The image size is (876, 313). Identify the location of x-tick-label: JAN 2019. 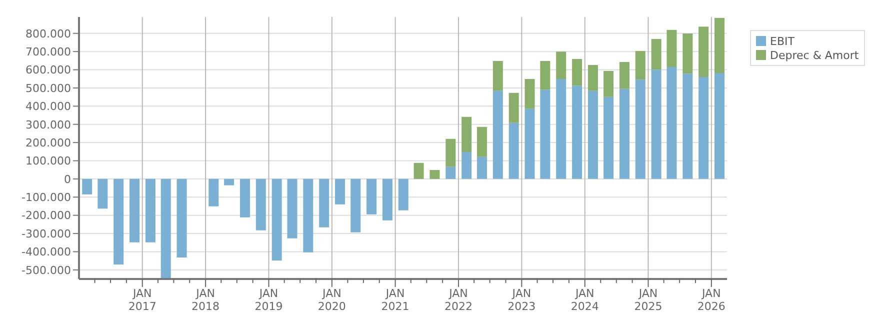
(268, 300).